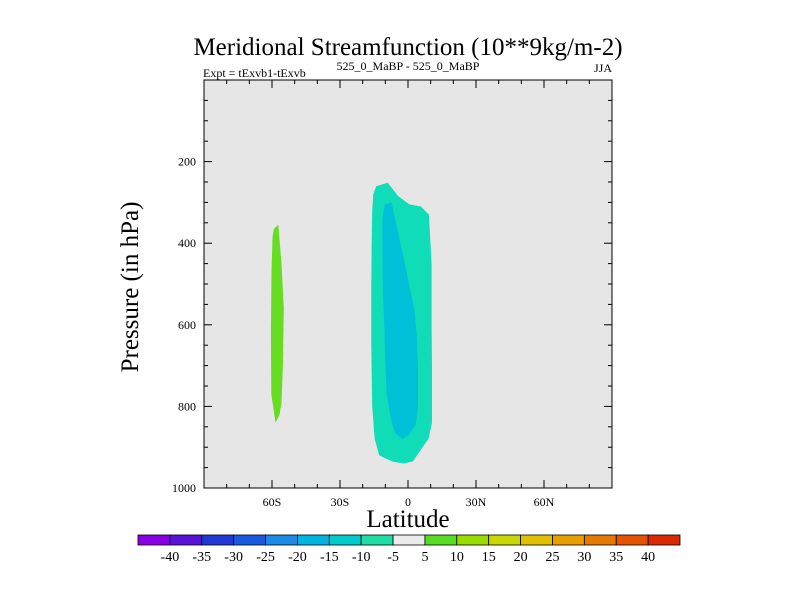 The width and height of the screenshot is (800, 600). Describe the element at coordinates (170, 557) in the screenshot. I see `colorbar-label: -40` at that location.